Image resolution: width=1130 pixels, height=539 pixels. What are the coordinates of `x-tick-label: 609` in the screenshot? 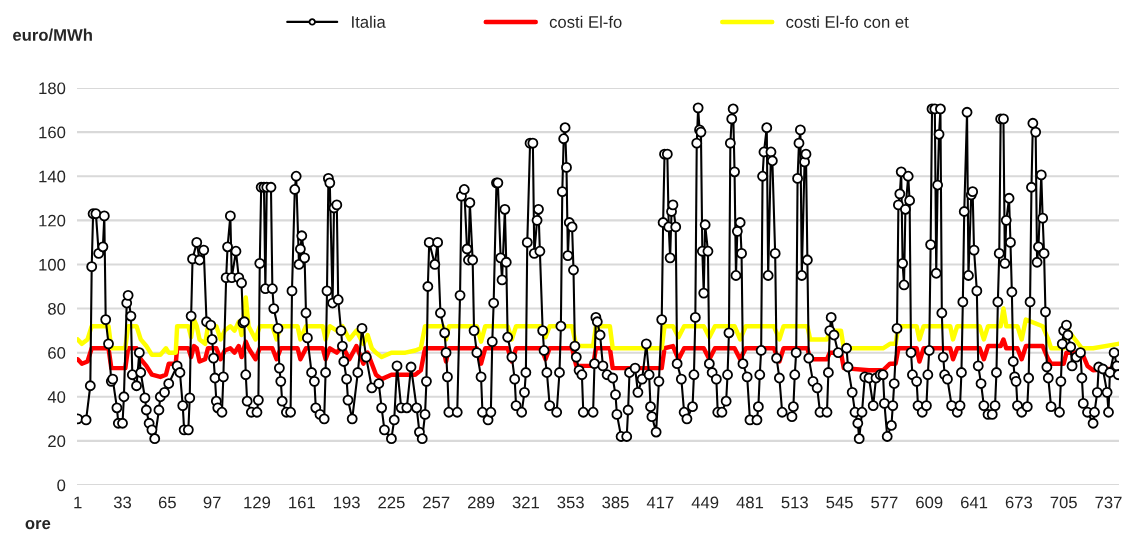 It's located at (929, 502).